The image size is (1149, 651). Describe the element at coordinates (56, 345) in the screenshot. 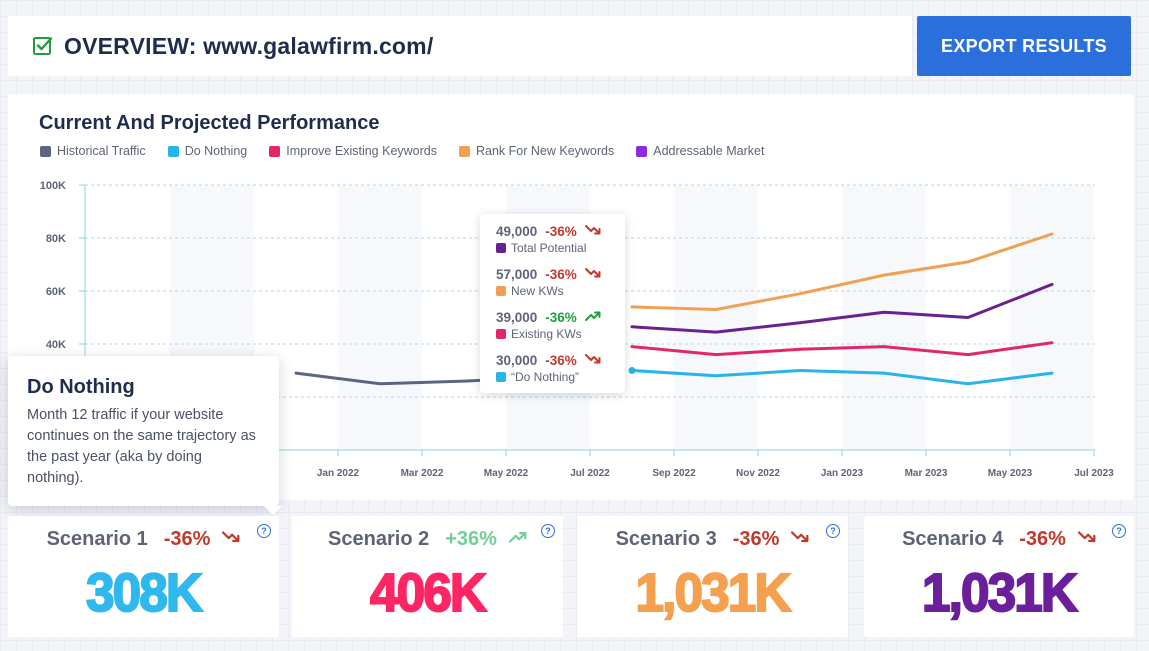

I see `y-tick-label: 40K` at that location.